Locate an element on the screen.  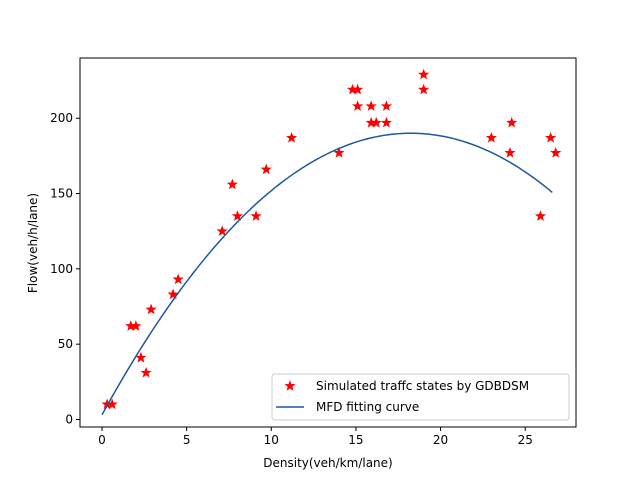
x-tick-label: 25 is located at coordinates (525, 440).